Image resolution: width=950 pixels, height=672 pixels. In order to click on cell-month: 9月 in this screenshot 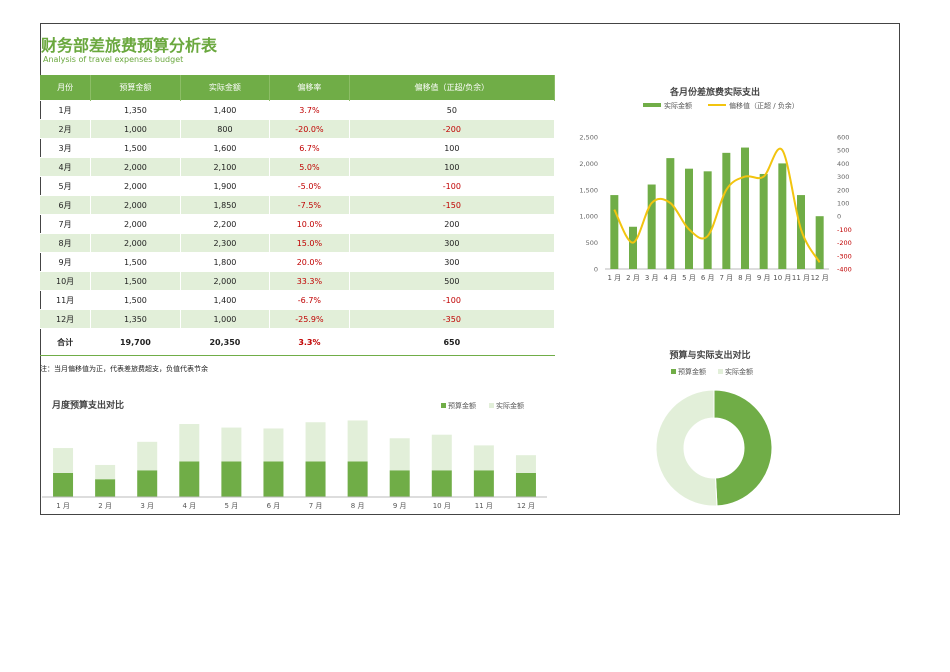, I will do `click(66, 262)`.